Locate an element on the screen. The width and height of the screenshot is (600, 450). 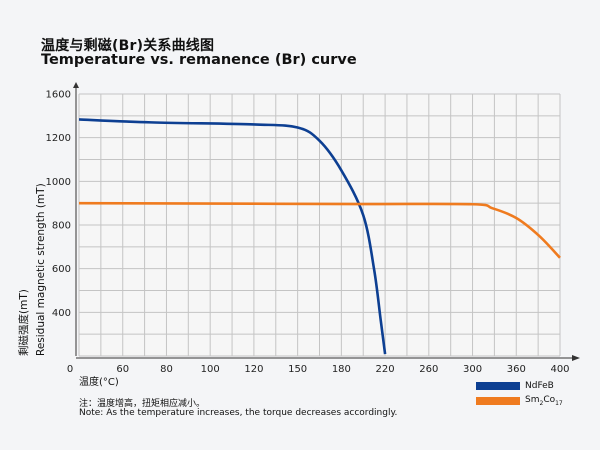
x-tick-label: 60 is located at coordinates (122, 369).